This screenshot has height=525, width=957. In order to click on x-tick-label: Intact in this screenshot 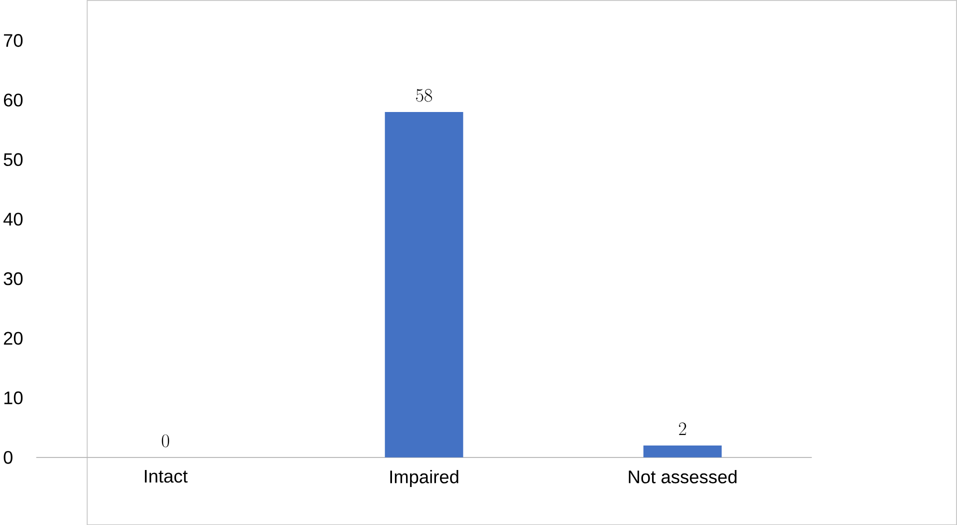, I will do `click(166, 476)`.